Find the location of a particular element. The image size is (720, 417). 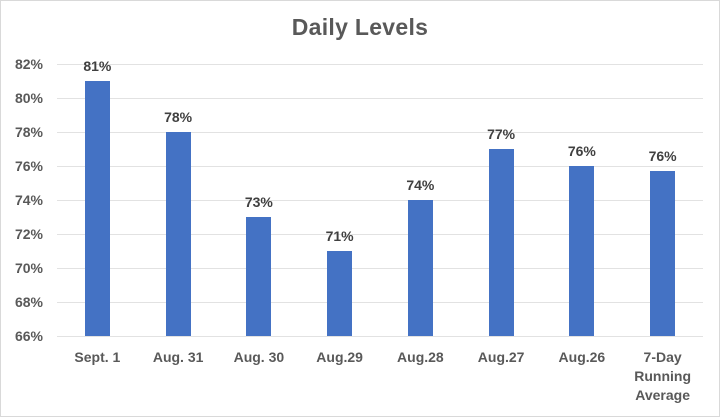

x-category-label-aug-26: Aug.26 is located at coordinates (582, 357).